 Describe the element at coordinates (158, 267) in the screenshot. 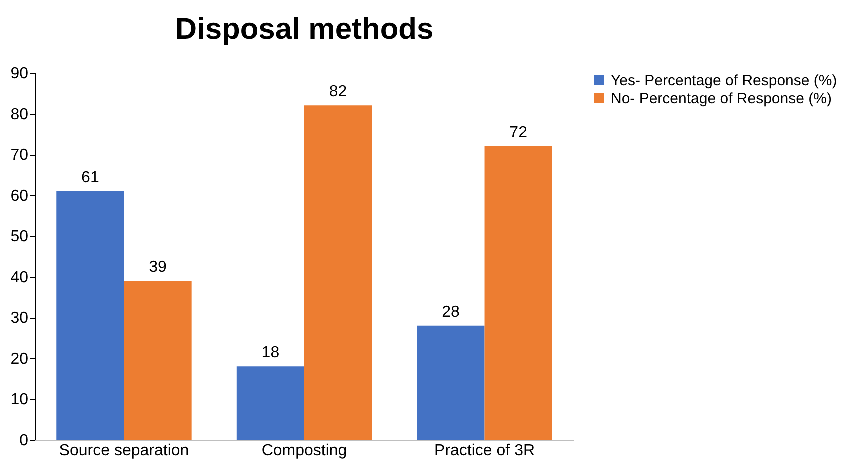

I see `data-label: 39` at that location.